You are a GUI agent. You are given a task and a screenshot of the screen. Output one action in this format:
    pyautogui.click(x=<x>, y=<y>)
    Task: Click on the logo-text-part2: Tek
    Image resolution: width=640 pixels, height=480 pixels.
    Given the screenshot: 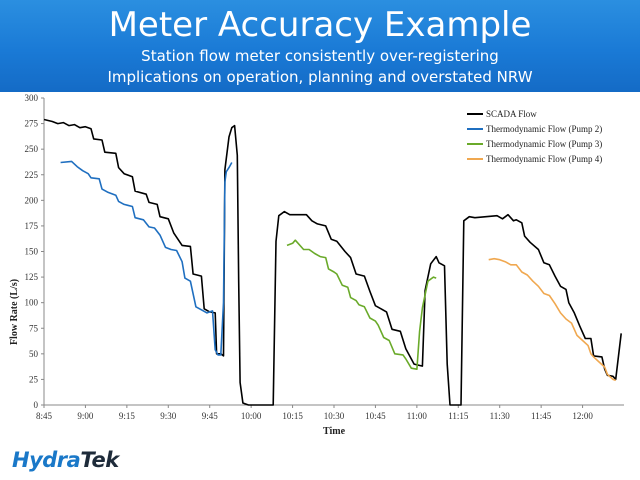 What is the action you would take?
    pyautogui.click(x=99, y=460)
    